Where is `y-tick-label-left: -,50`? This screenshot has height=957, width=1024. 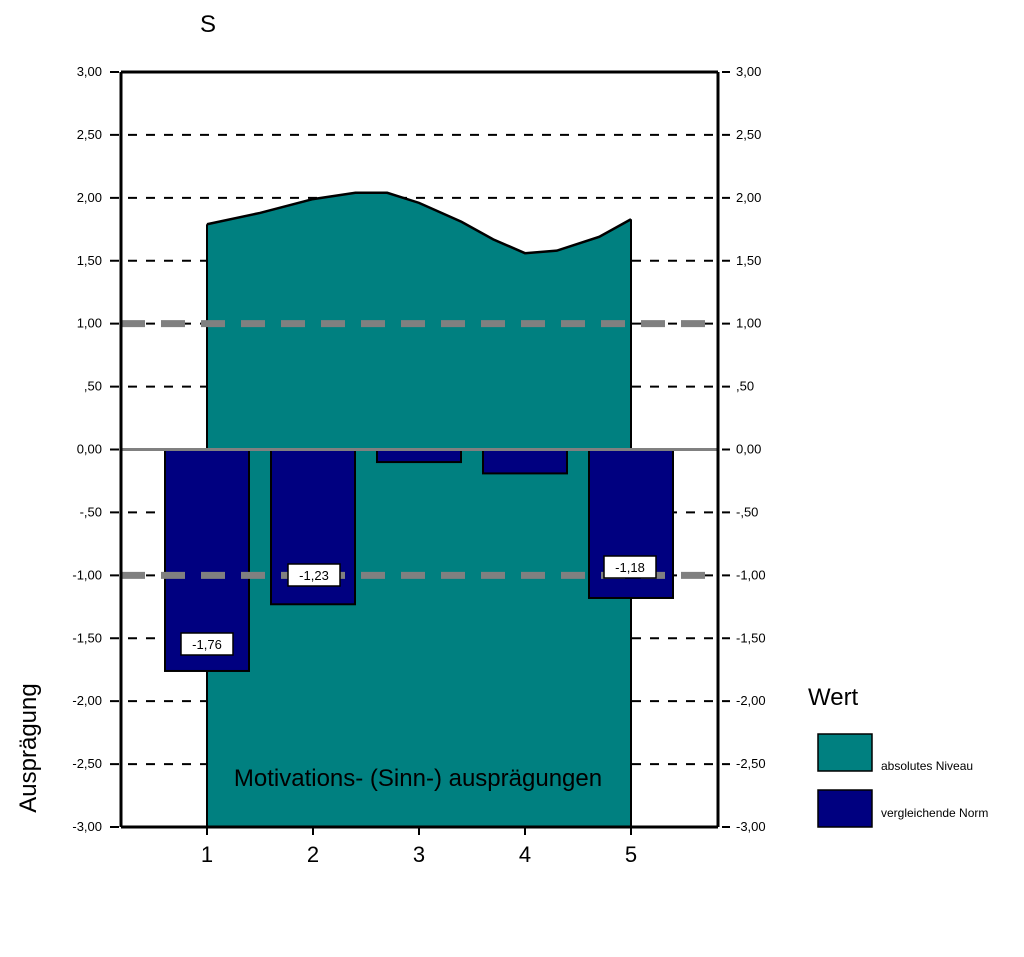 y-tick-label-left: -,50 is located at coordinates (91, 511).